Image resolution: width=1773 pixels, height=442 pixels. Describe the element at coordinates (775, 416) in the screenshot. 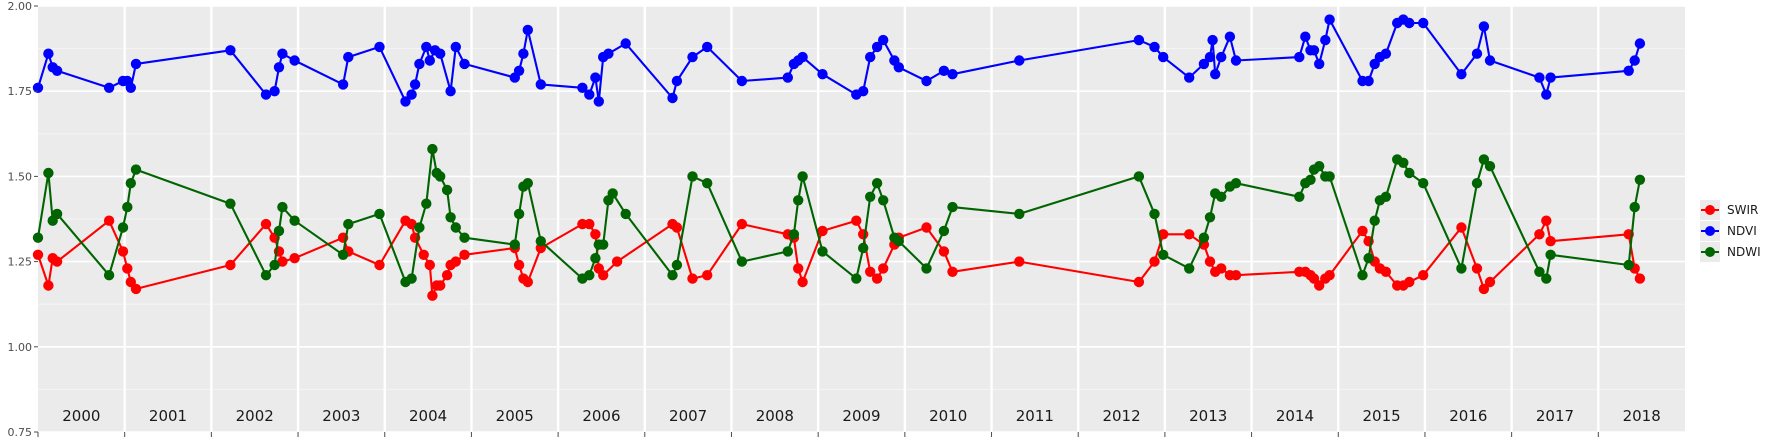

I see `year-label: 2008` at that location.